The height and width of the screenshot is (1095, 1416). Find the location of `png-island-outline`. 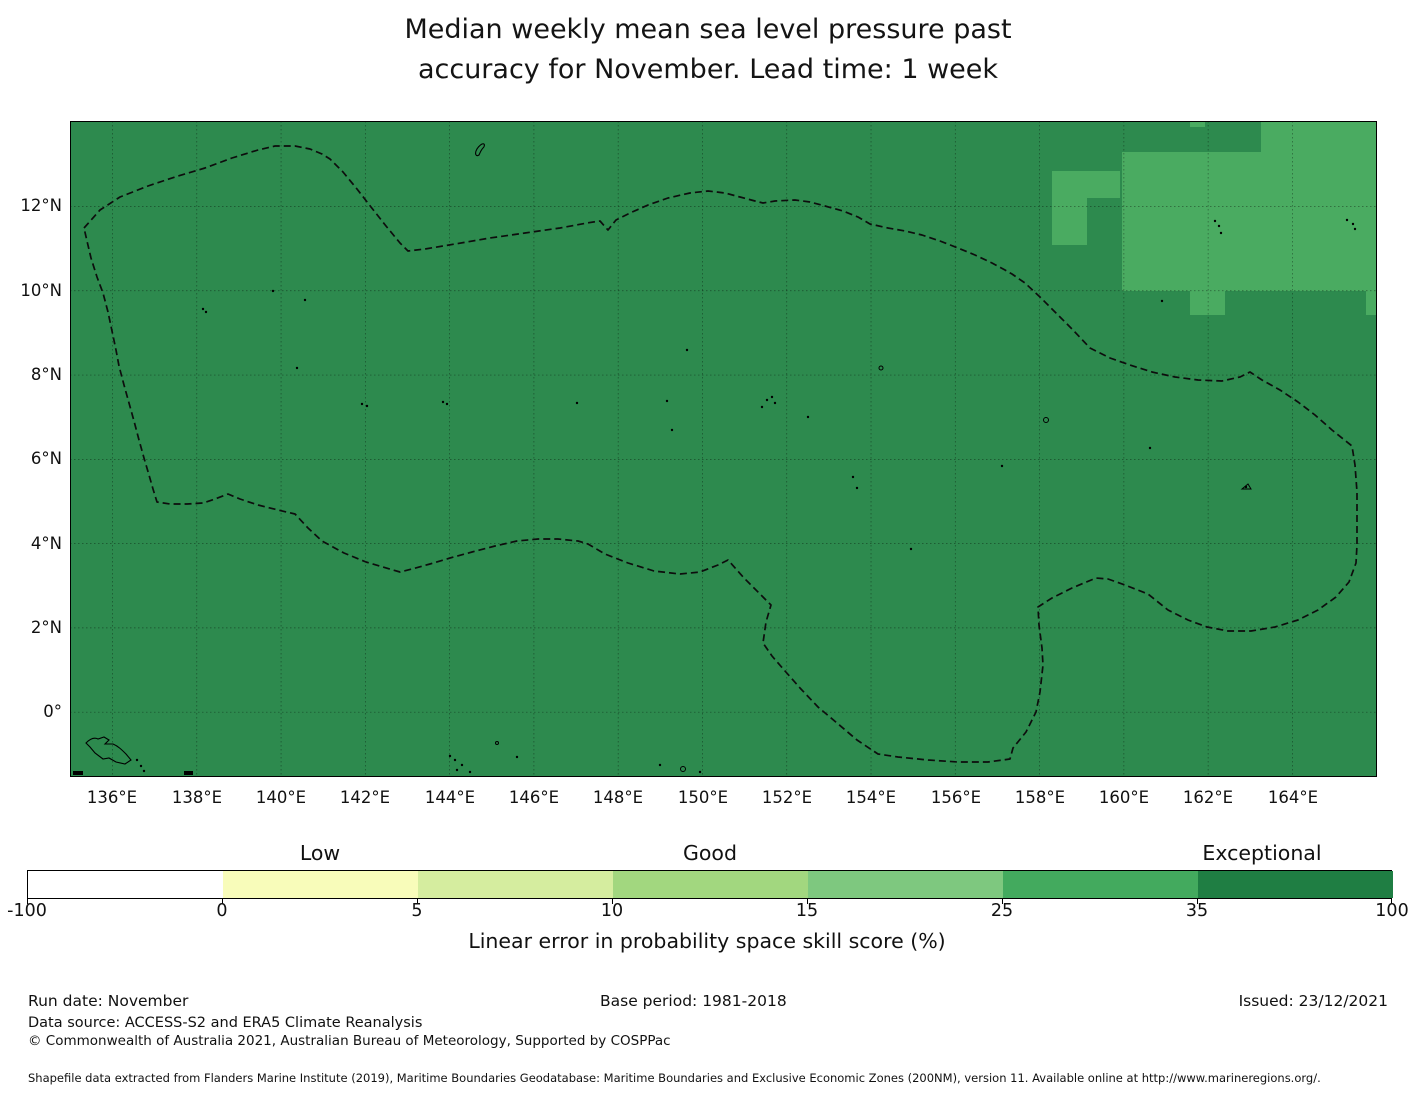

png-island-outline is located at coordinates (108, 750).